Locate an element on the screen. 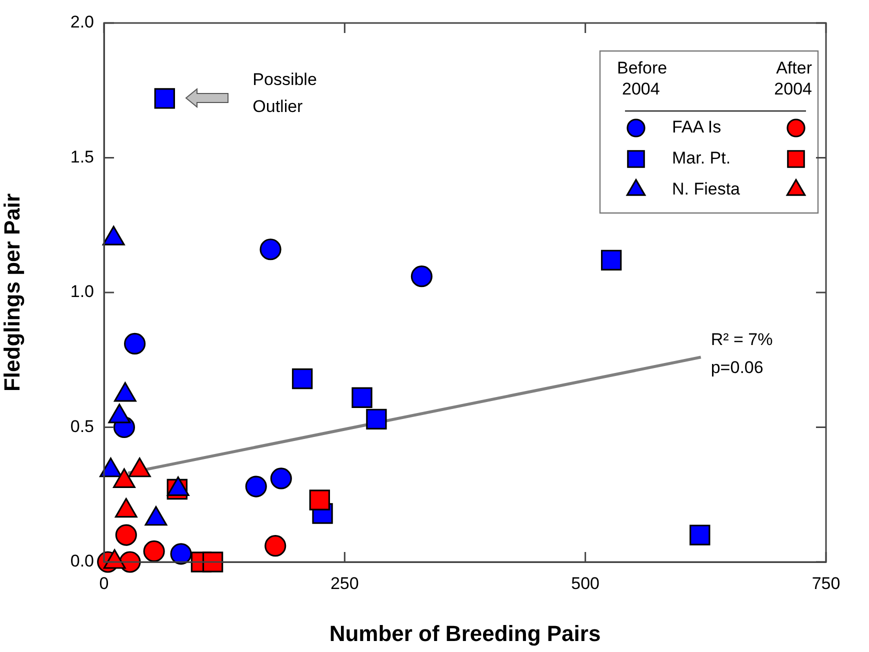 Image resolution: width=869 pixels, height=652 pixels. annotation: Possible Outlier is located at coordinates (284, 93).